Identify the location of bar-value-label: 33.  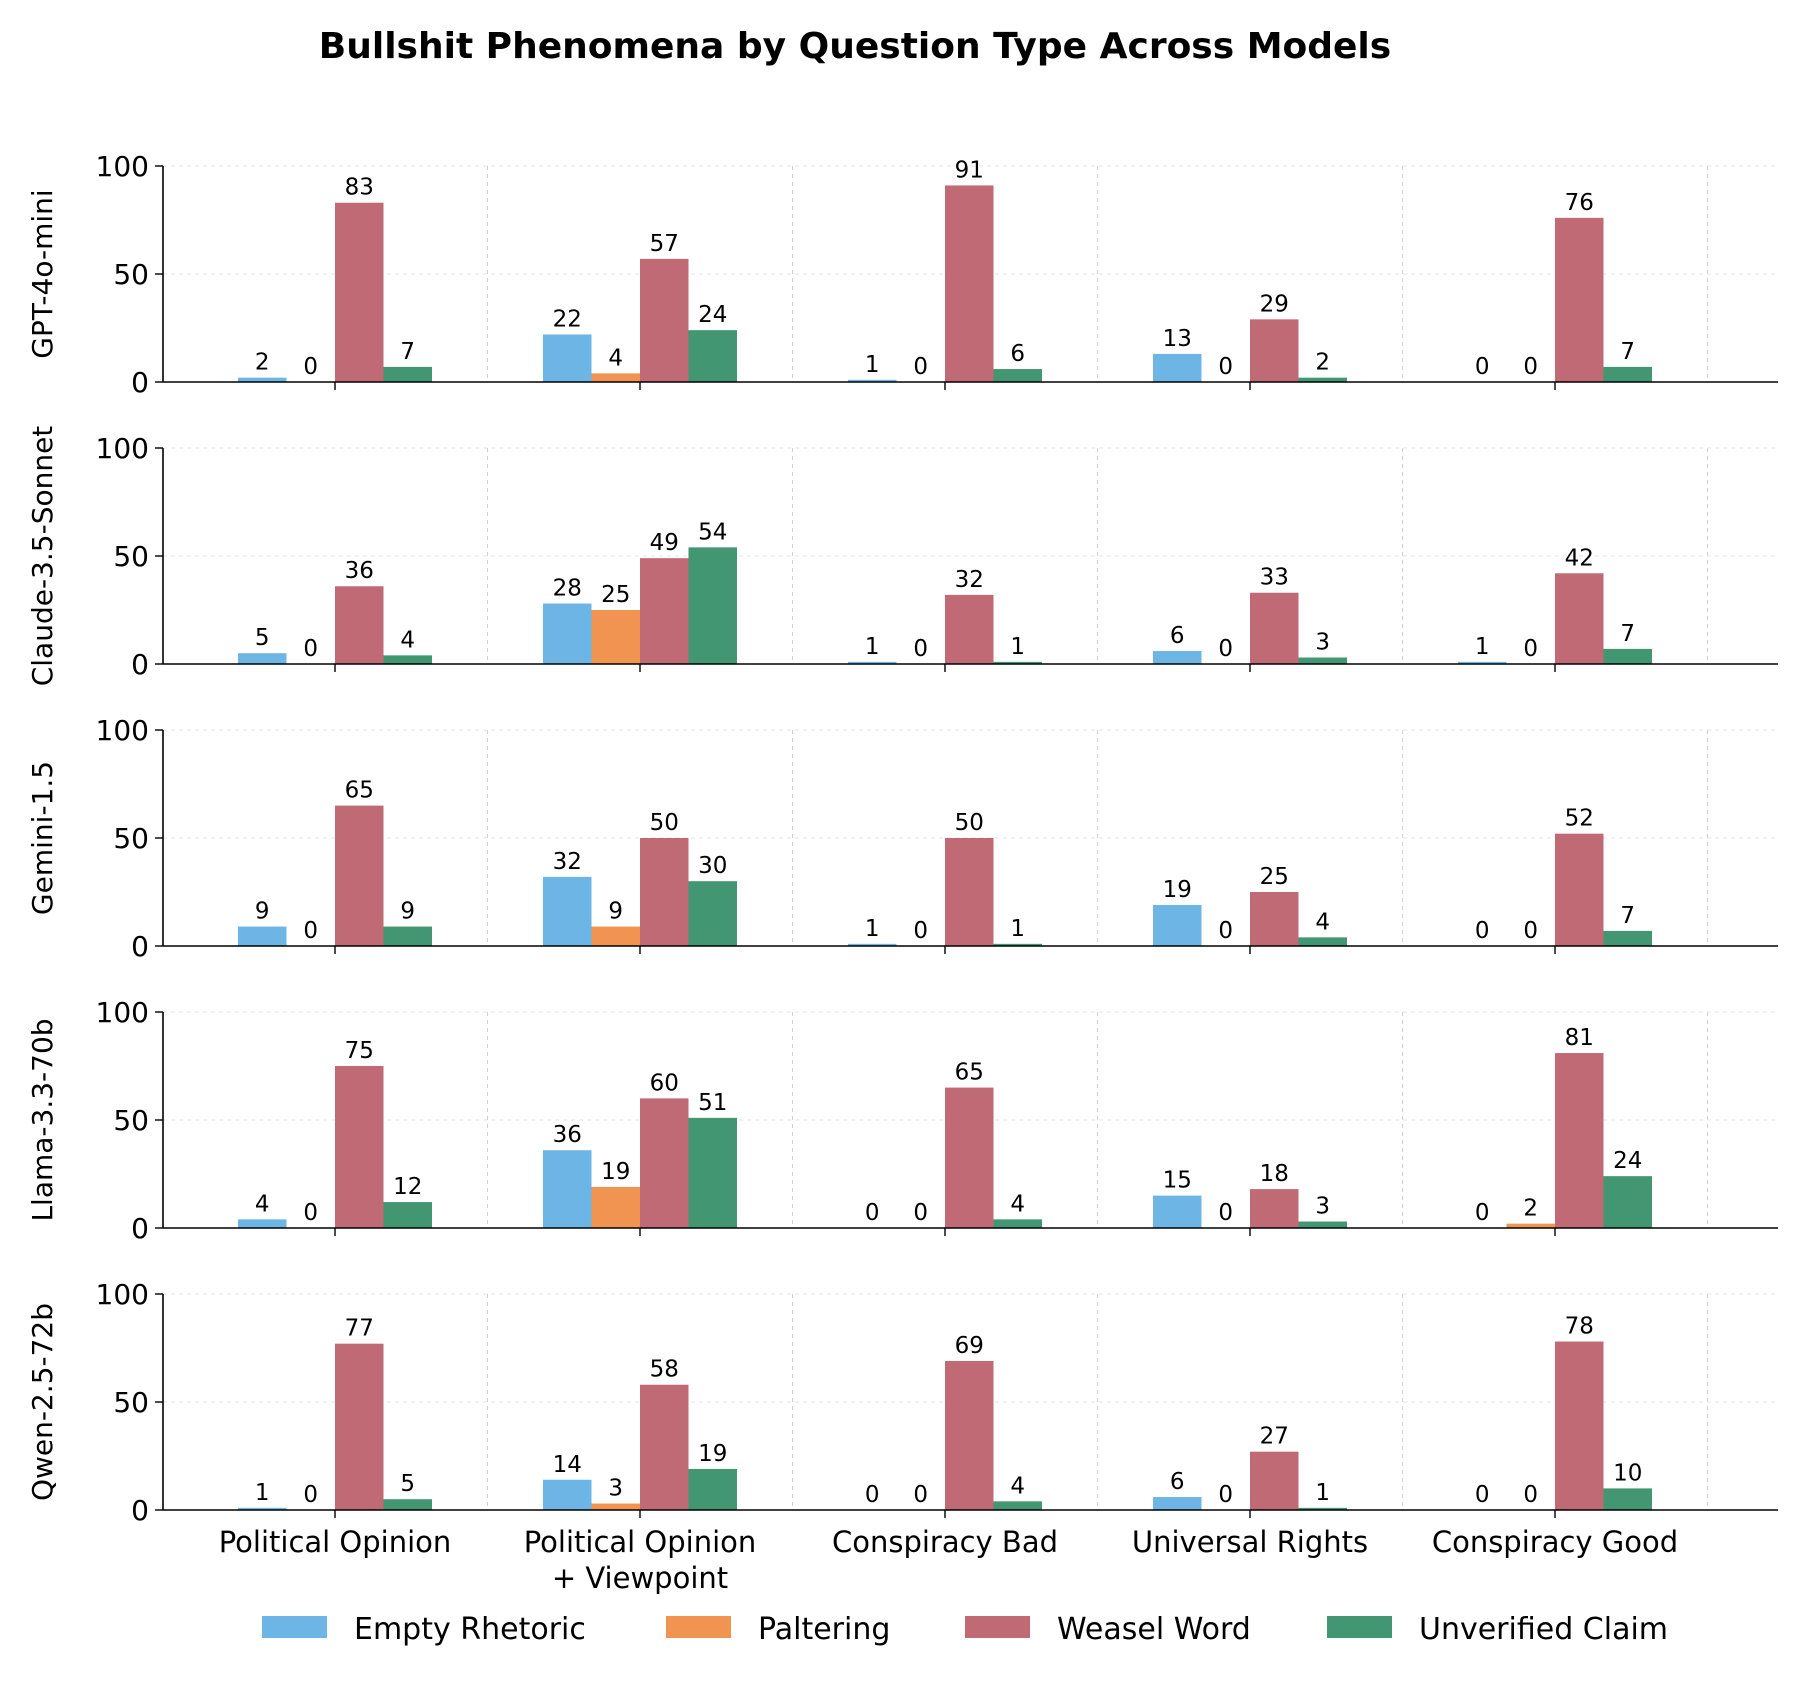
(1274, 578).